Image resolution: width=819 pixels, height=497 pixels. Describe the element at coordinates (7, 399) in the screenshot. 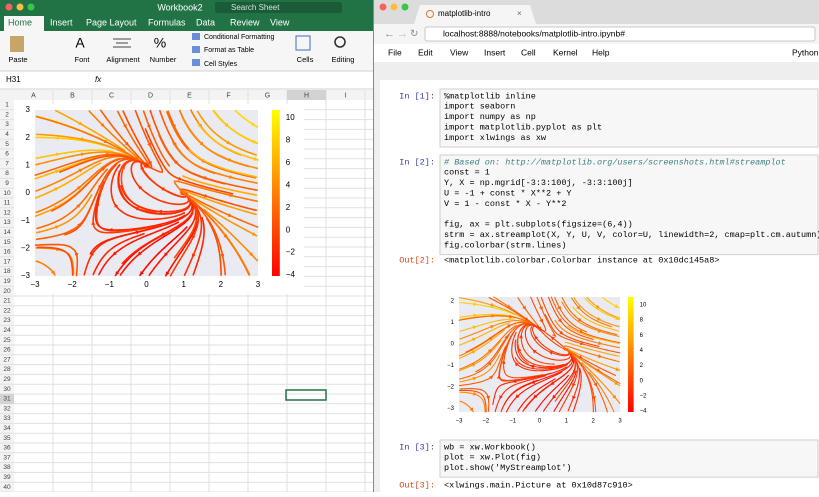

I see `row-header: 31` at that location.